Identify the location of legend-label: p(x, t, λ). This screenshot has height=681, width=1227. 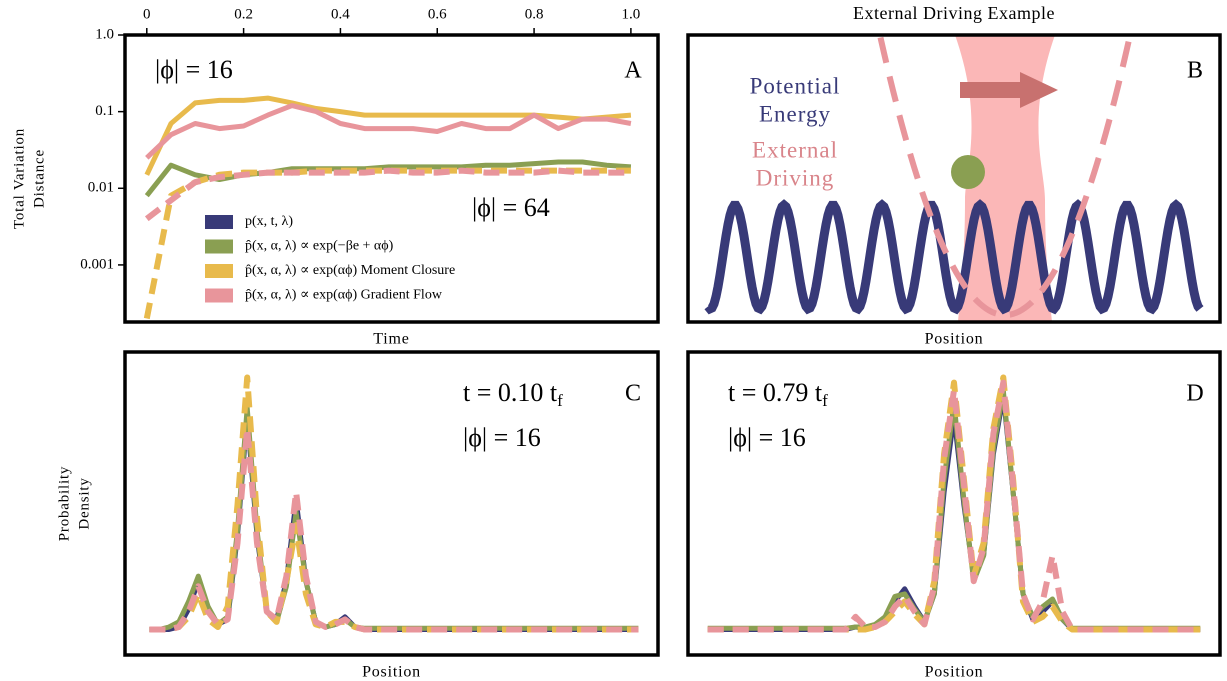
(269, 221).